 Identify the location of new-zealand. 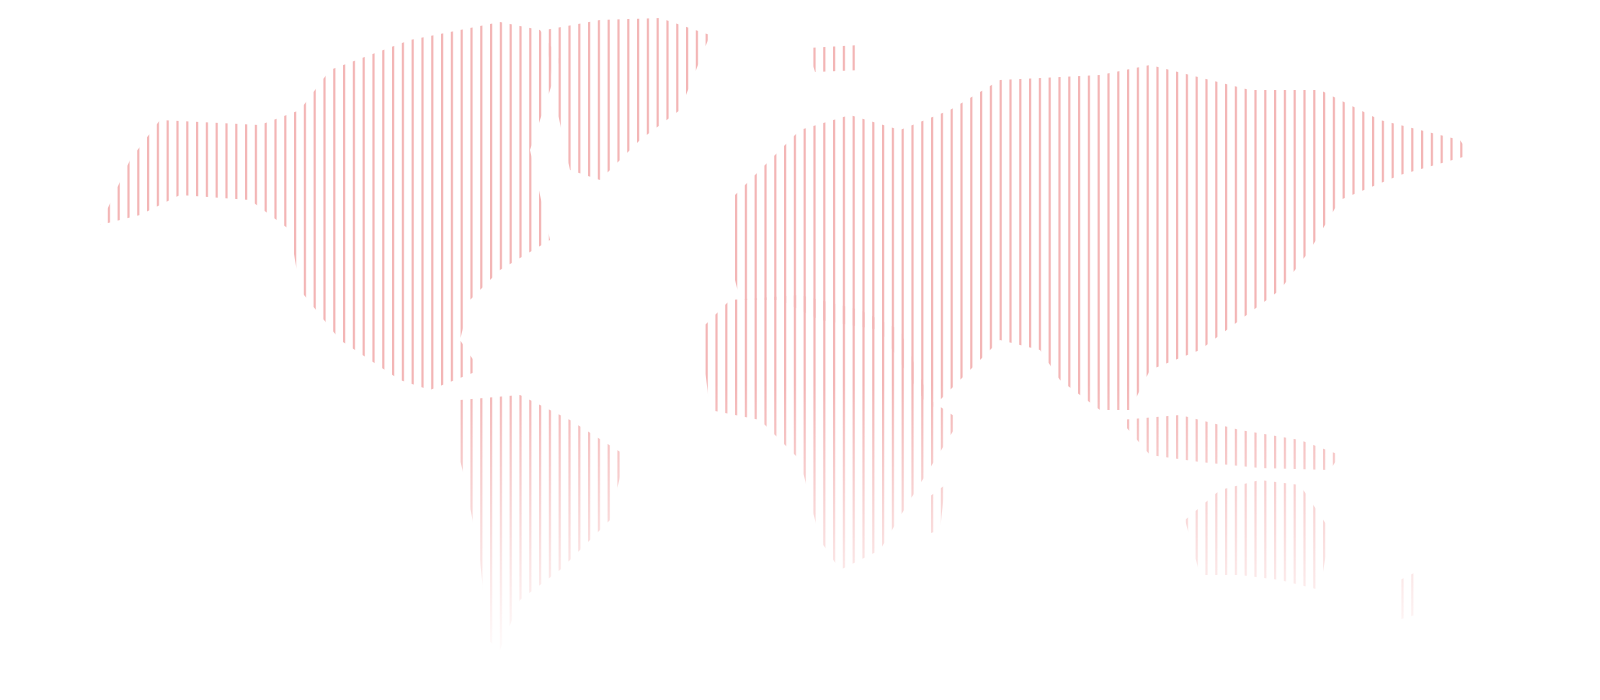
(1409, 595).